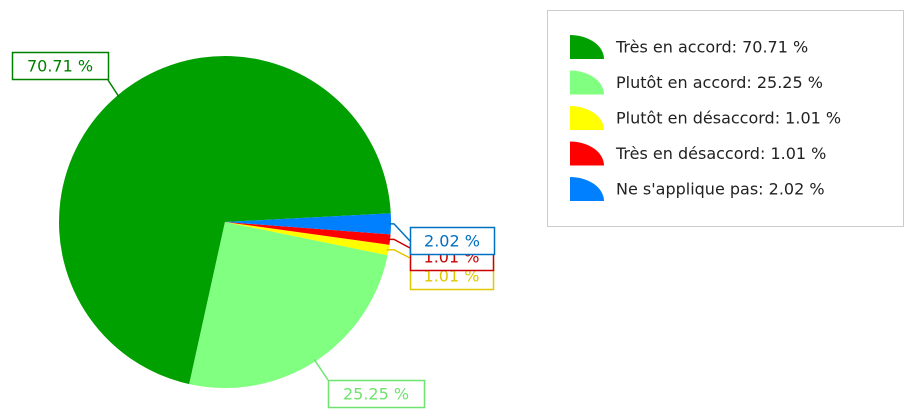 The image size is (909, 409). I want to click on legend-label: Très en accord: 70.71 %, so click(711, 47).